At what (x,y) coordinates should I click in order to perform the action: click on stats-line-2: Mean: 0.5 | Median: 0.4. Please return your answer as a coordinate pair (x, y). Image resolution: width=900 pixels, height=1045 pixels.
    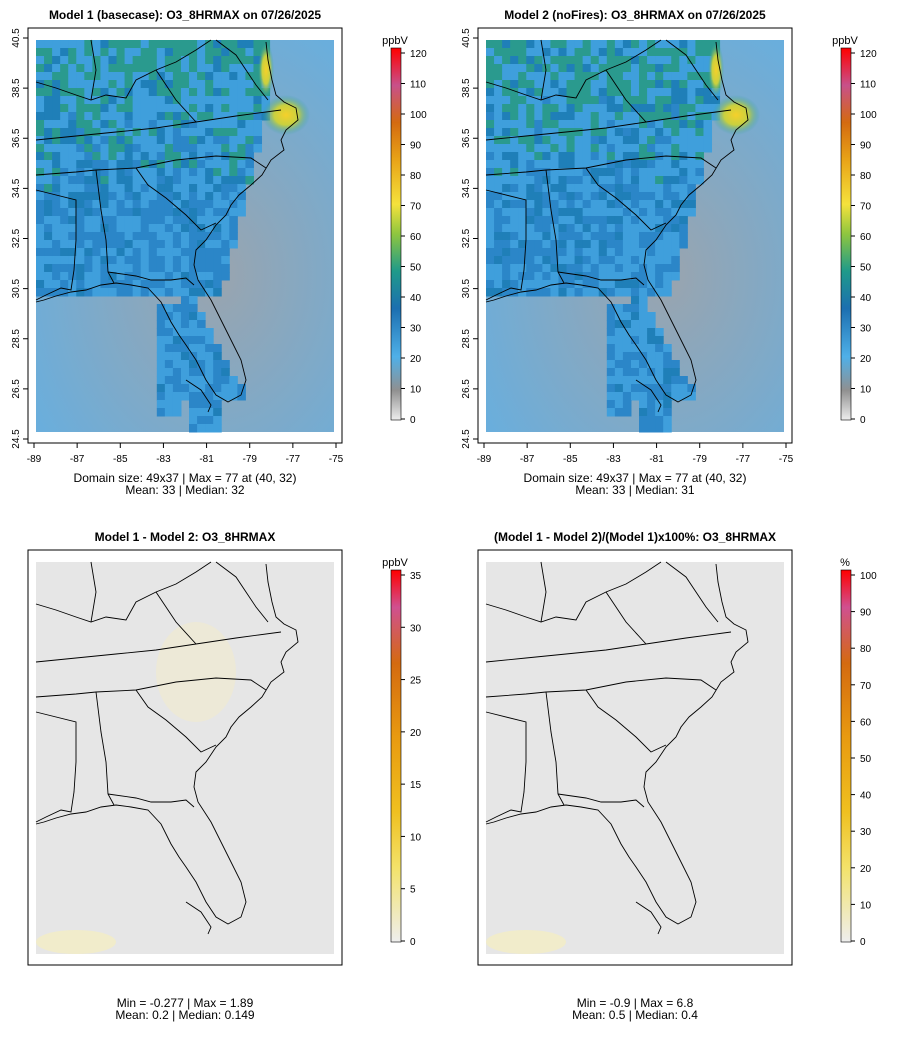
    Looking at the image, I should click on (635, 1015).